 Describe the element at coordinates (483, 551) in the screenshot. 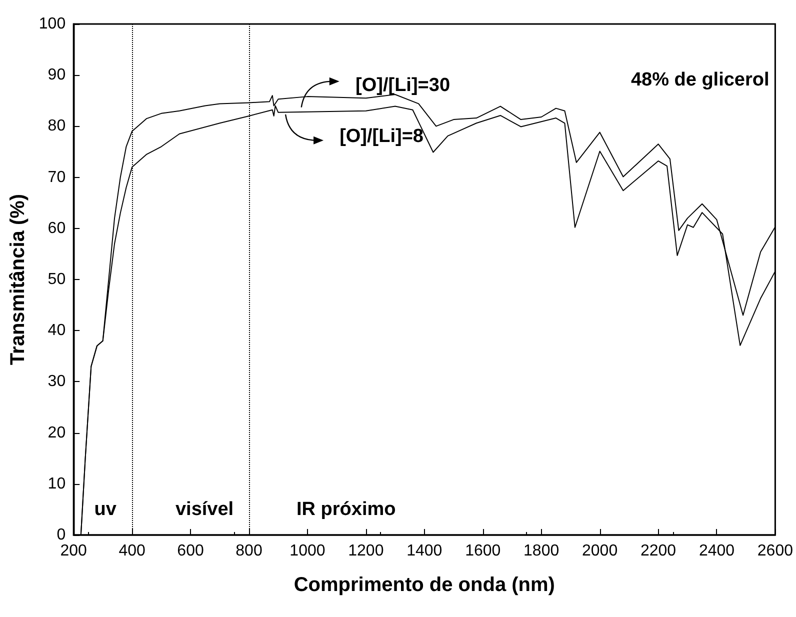

I see `x-tick-label: 1600` at that location.